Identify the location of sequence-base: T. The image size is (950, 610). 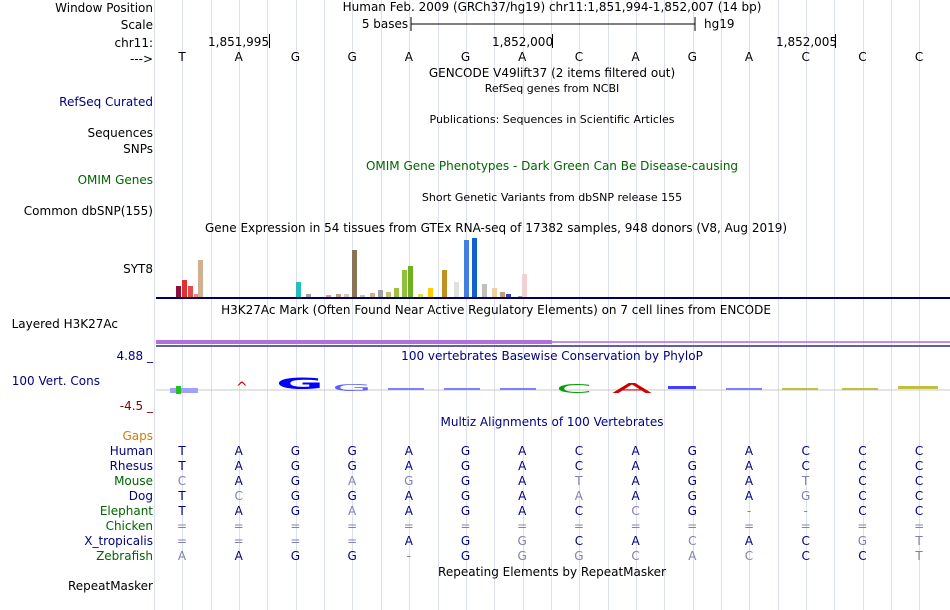
(182, 57).